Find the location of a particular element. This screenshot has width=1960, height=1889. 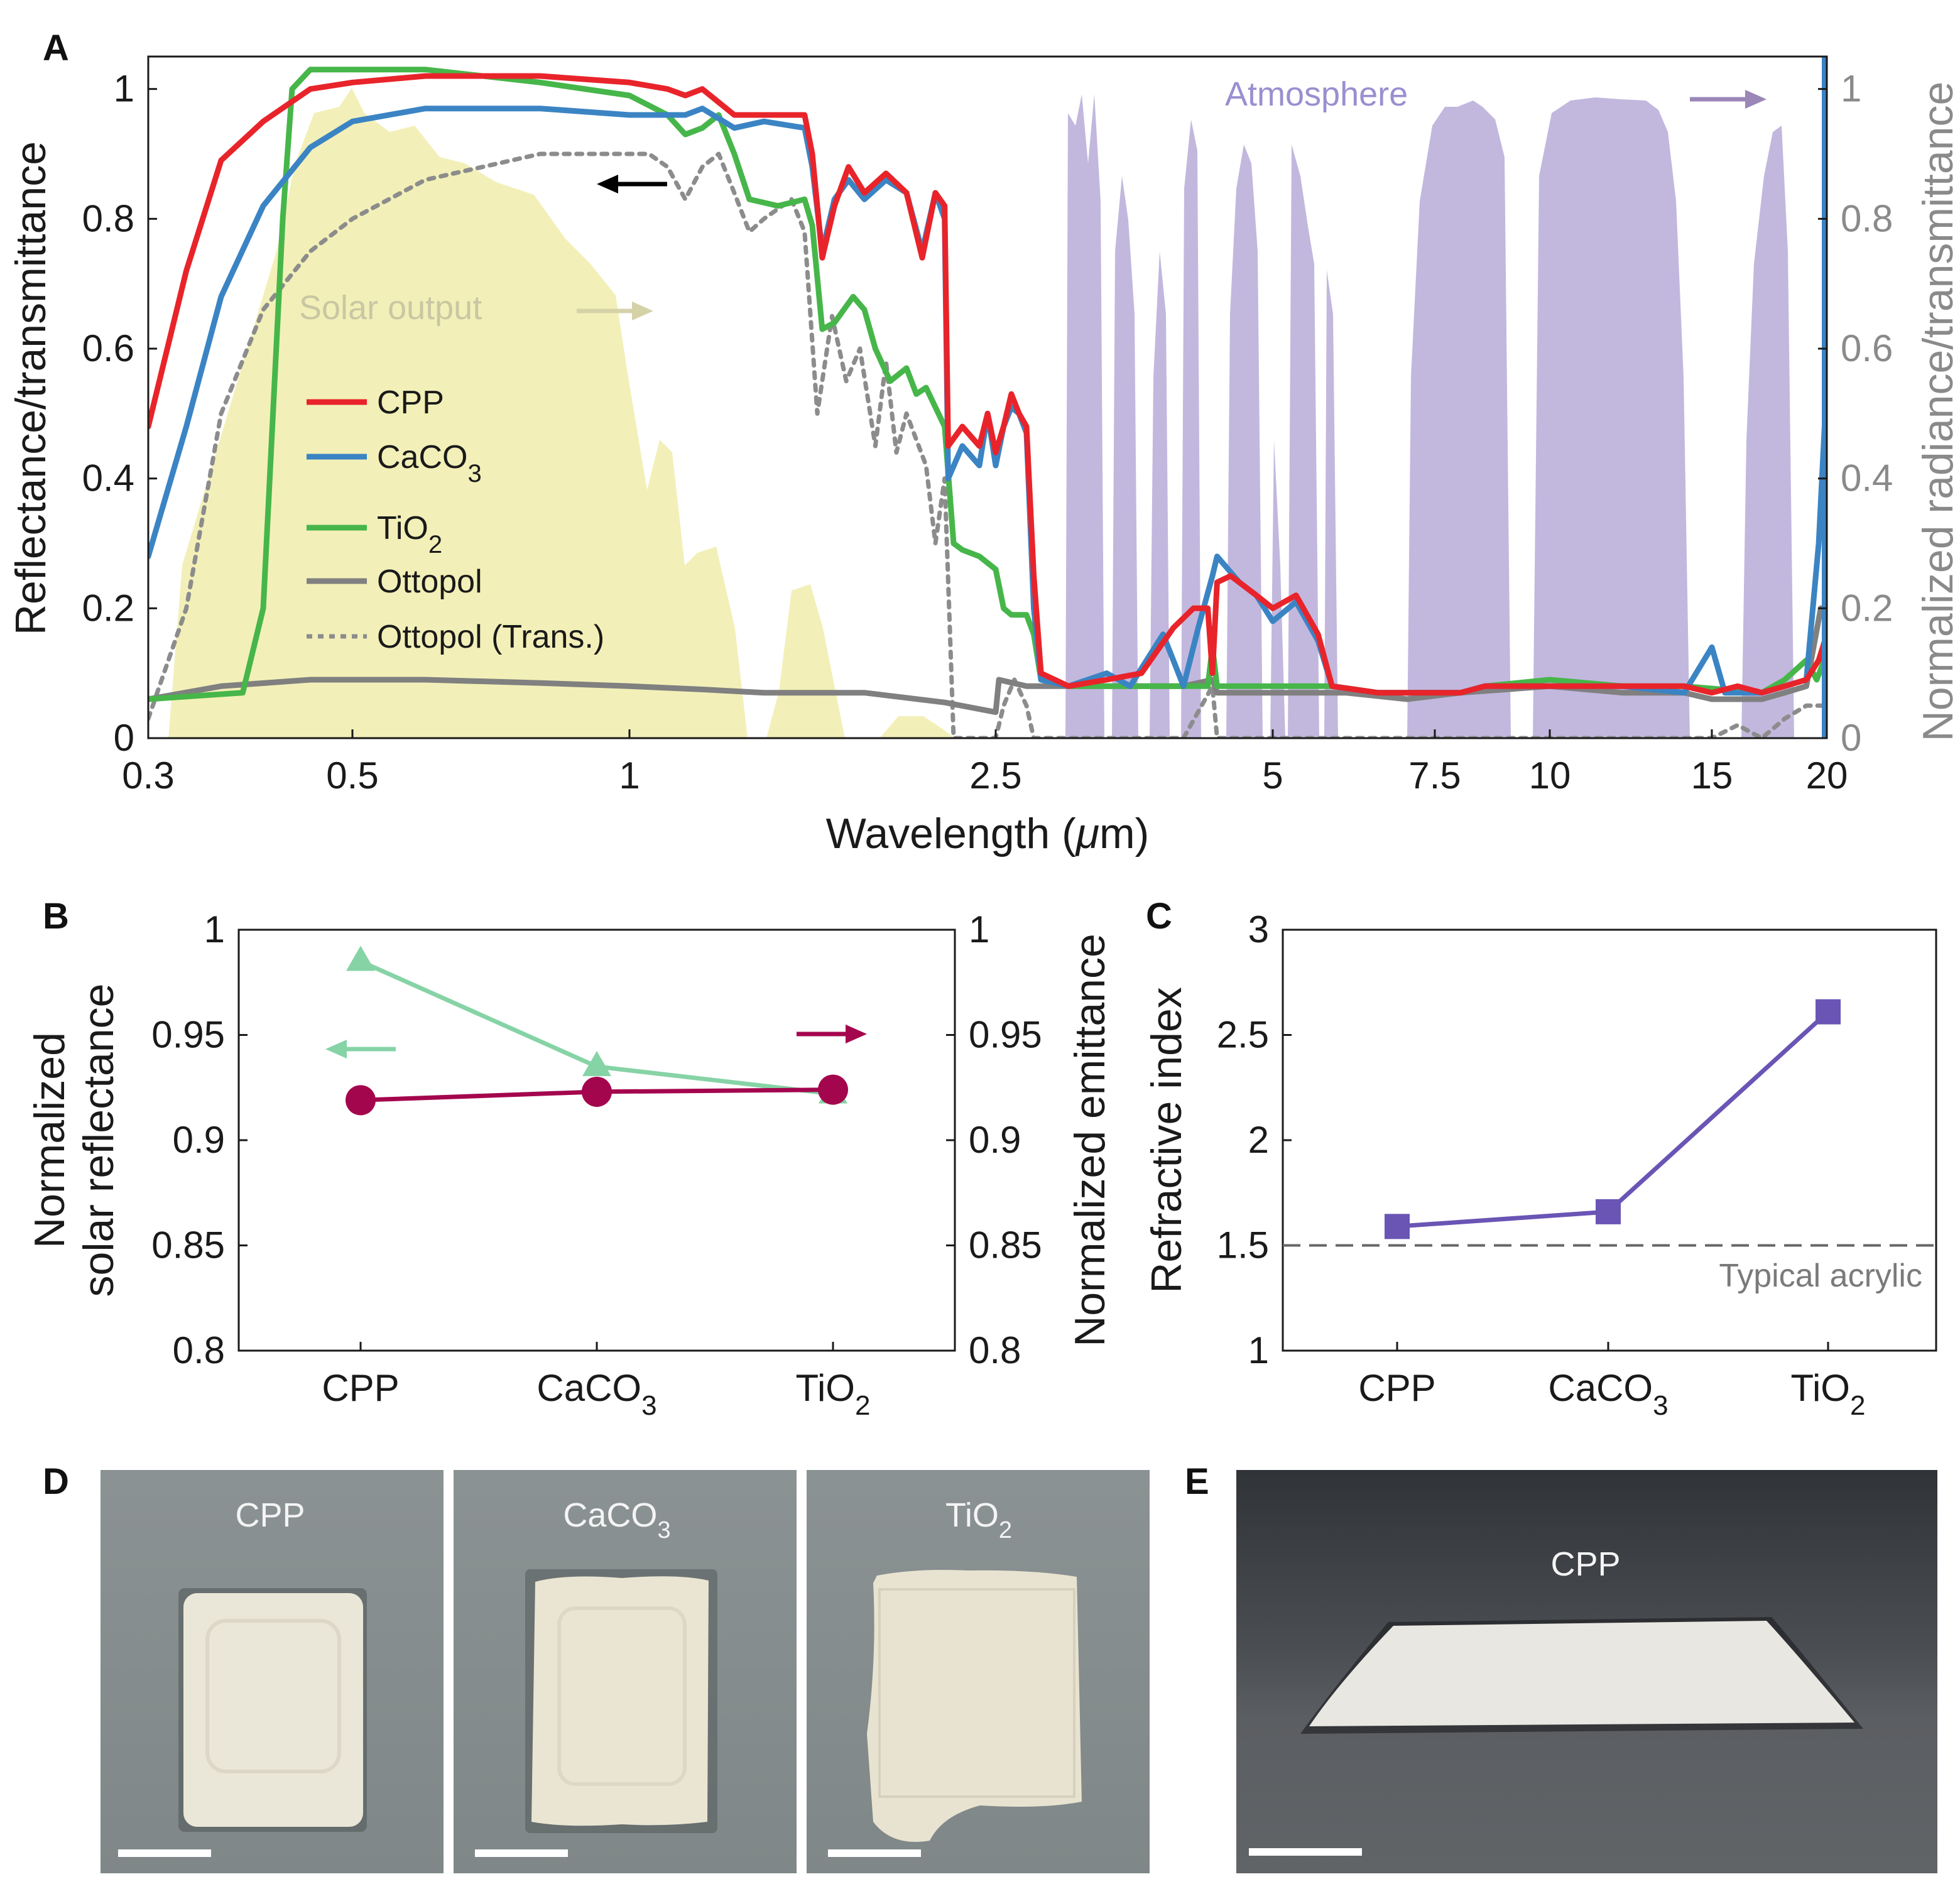

panel-d: D CPP CaCO3 TiO2 is located at coordinates (596, 1667).